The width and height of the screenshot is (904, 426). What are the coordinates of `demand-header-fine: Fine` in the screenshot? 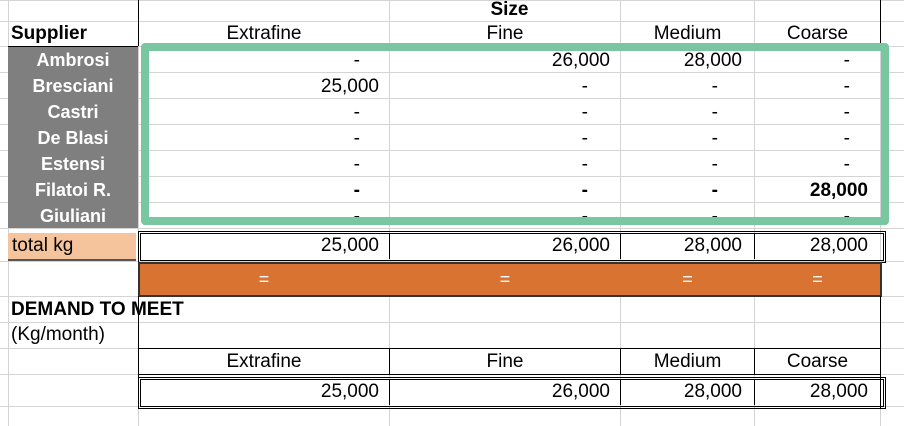 It's located at (505, 361).